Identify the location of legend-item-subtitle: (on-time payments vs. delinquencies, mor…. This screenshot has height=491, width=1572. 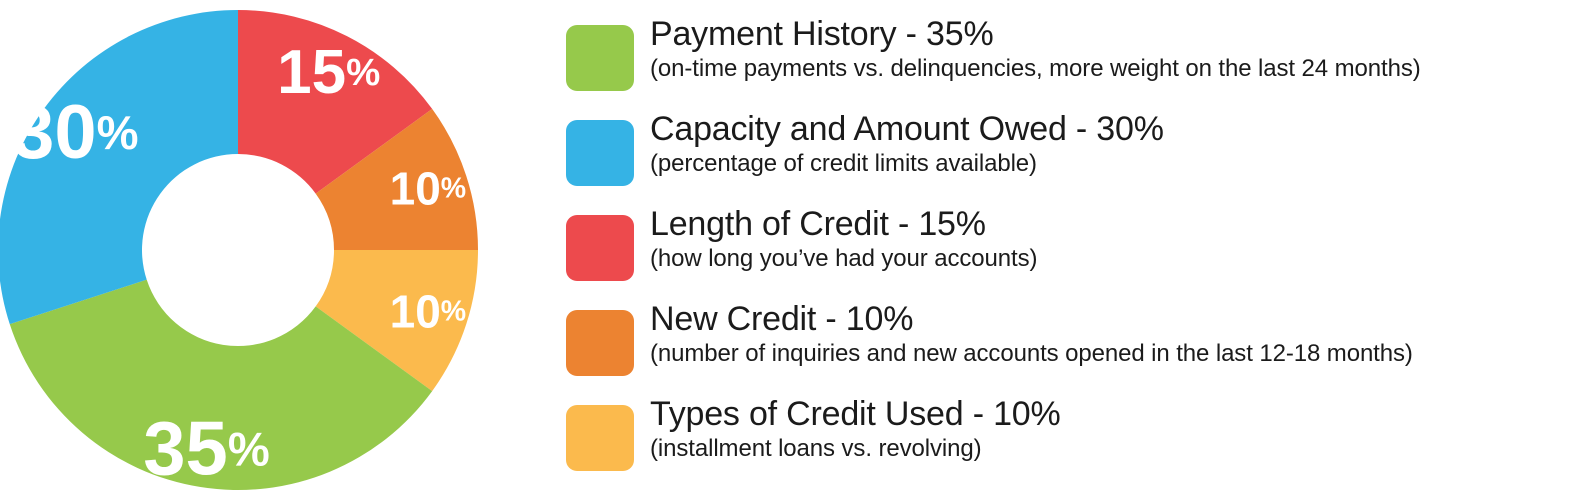
(1035, 68).